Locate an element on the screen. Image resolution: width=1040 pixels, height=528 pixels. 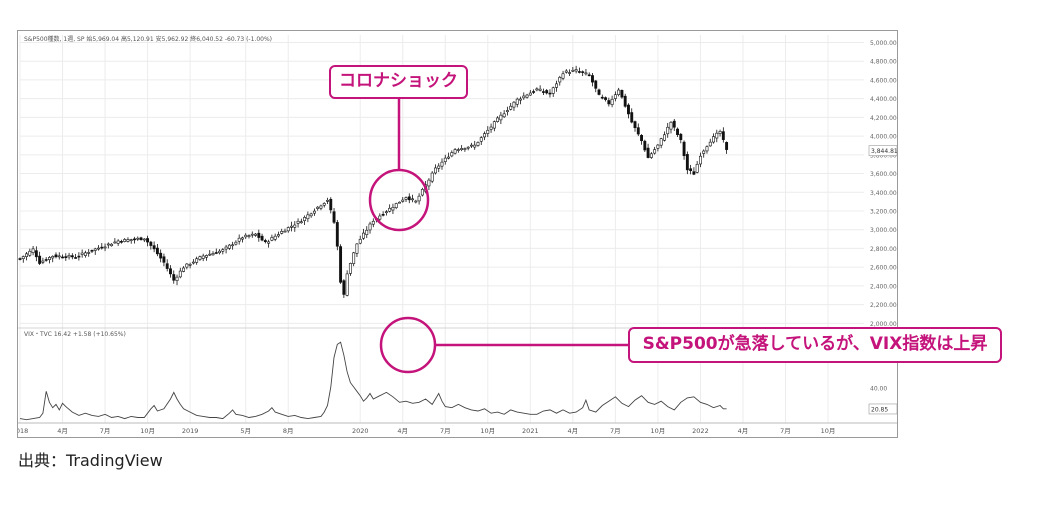
x-tick-label: 5月 is located at coordinates (245, 431).